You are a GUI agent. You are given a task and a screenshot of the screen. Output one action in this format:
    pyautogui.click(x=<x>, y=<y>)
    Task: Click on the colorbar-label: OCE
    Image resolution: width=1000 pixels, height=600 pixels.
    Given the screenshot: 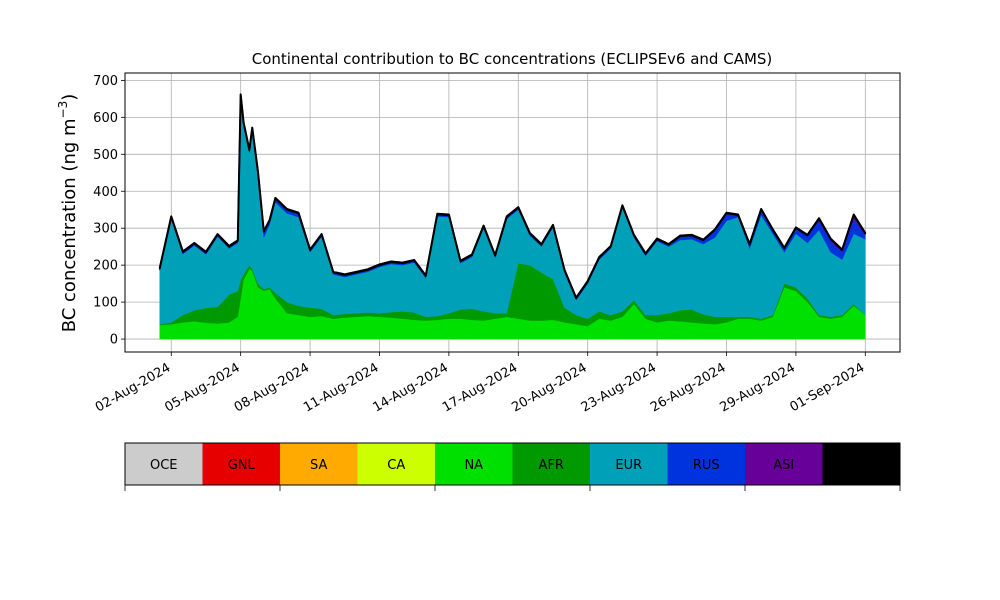 What is the action you would take?
    pyautogui.click(x=164, y=465)
    